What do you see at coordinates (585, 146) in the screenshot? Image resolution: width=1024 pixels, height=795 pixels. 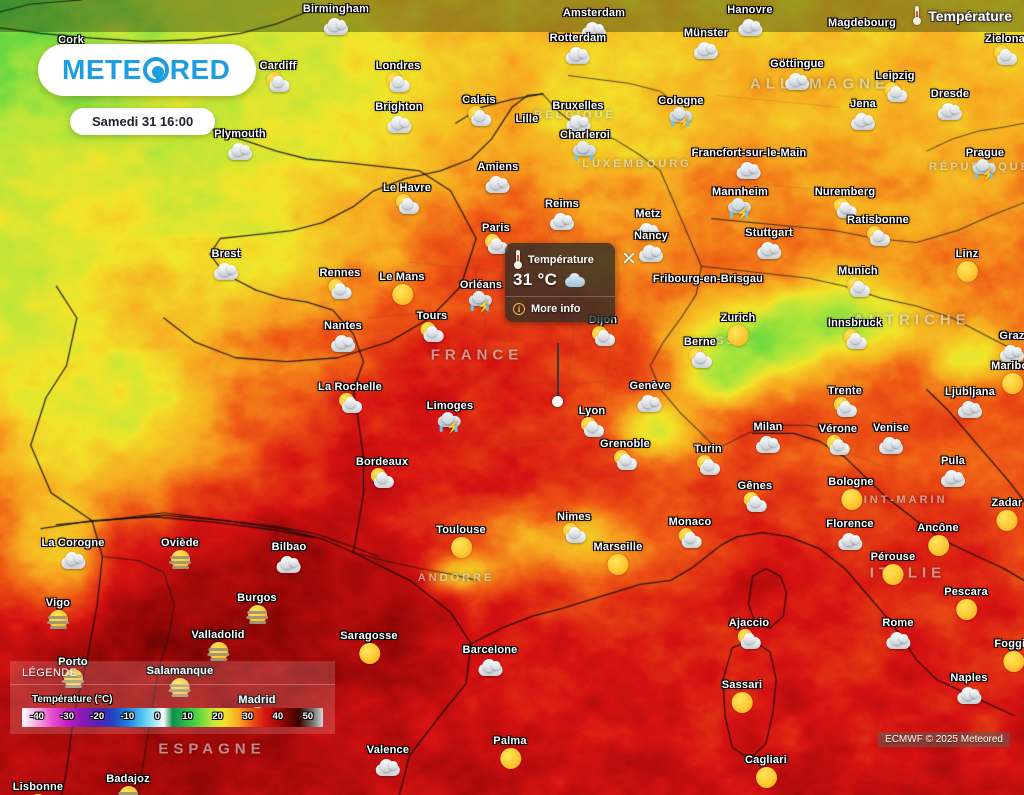 I see `city-label: Charleroi` at bounding box center [585, 146].